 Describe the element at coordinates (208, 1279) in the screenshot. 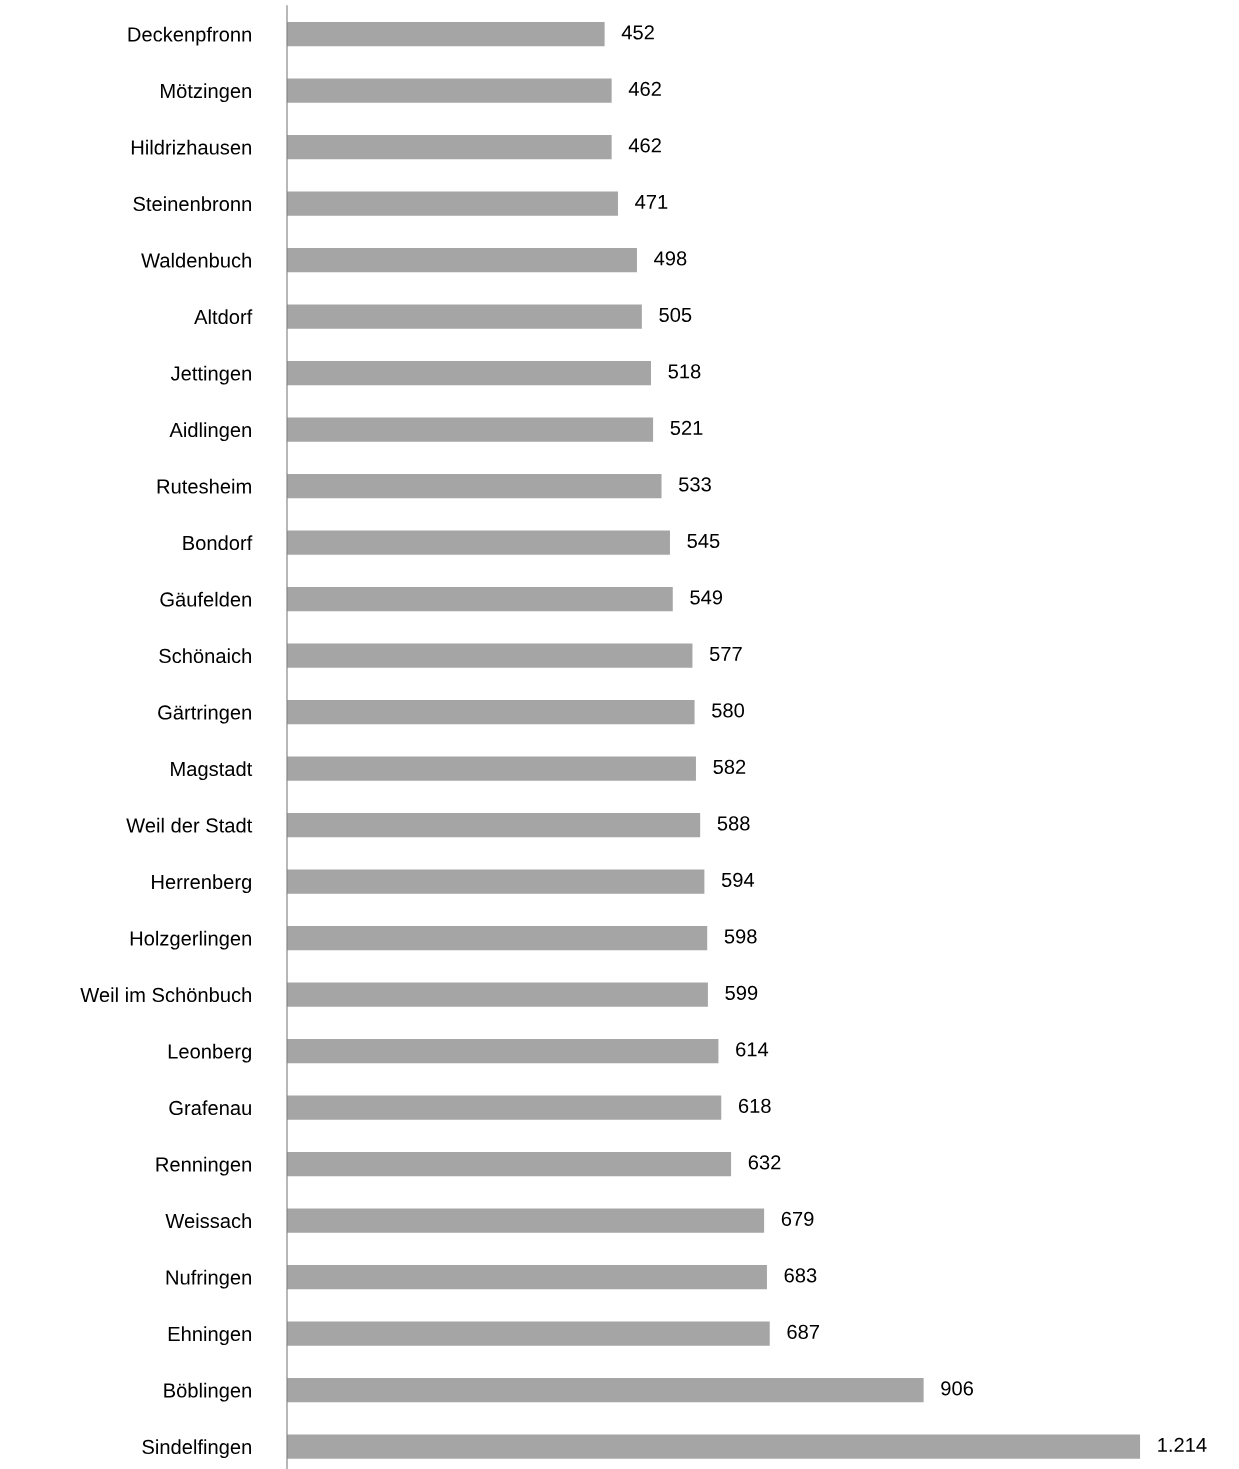

I see `y-tick-label: Nufringen` at that location.